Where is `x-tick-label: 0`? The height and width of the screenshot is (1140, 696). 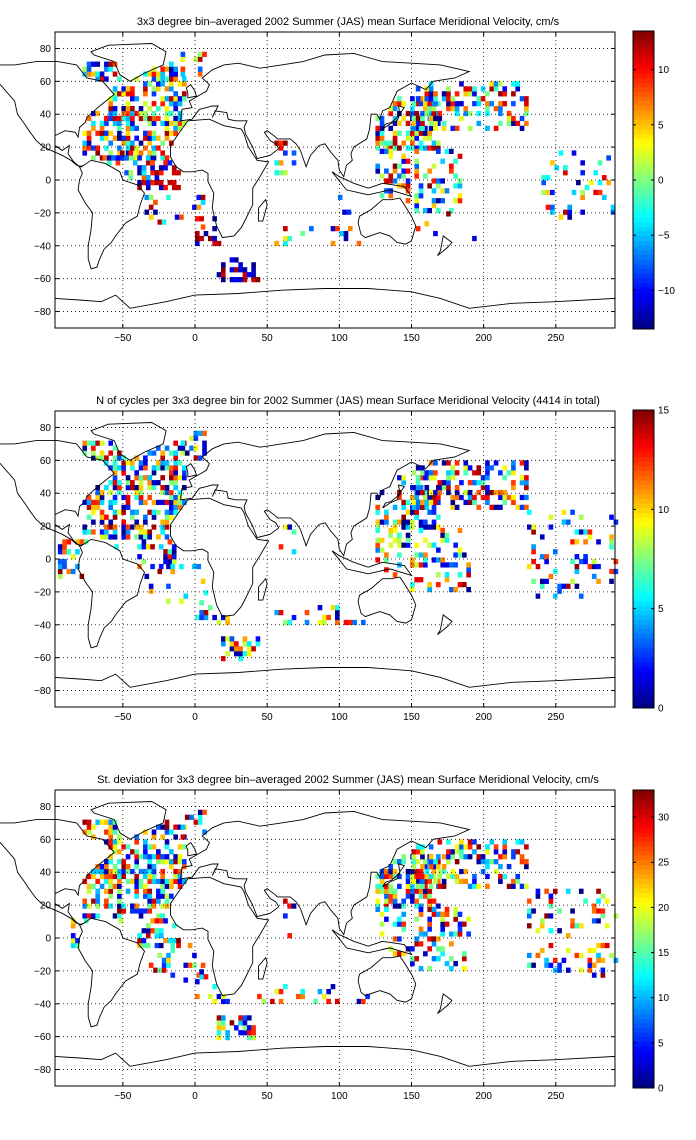 x-tick-label: 0 is located at coordinates (195, 717).